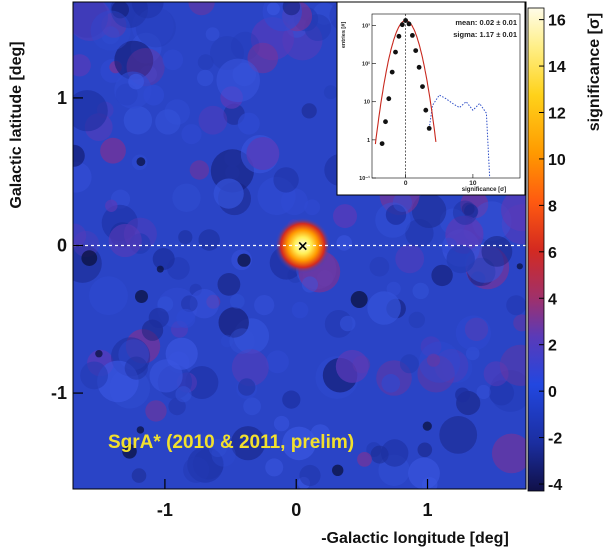 The image size is (607, 551). What do you see at coordinates (552, 206) in the screenshot?
I see `colorbar-tick-label: 8` at bounding box center [552, 206].